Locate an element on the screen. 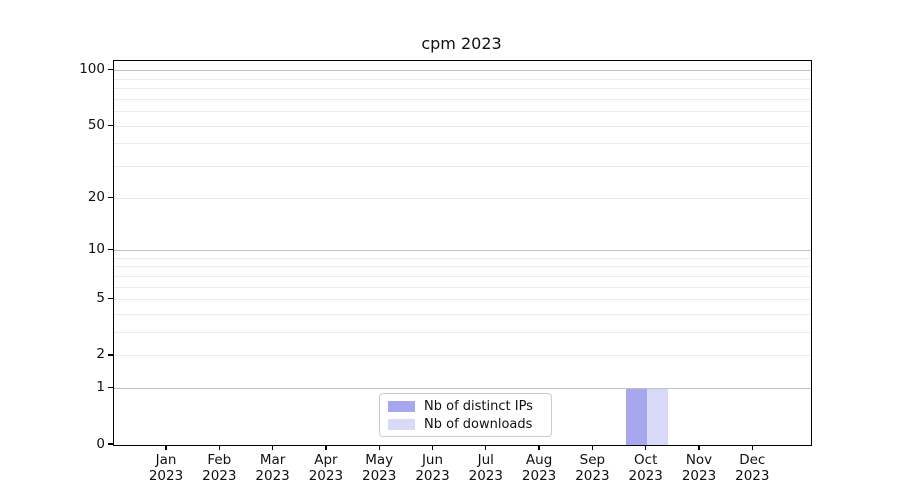 This screenshot has height=500, width=900. x-tick-label: Mar 2023 is located at coordinates (273, 468).